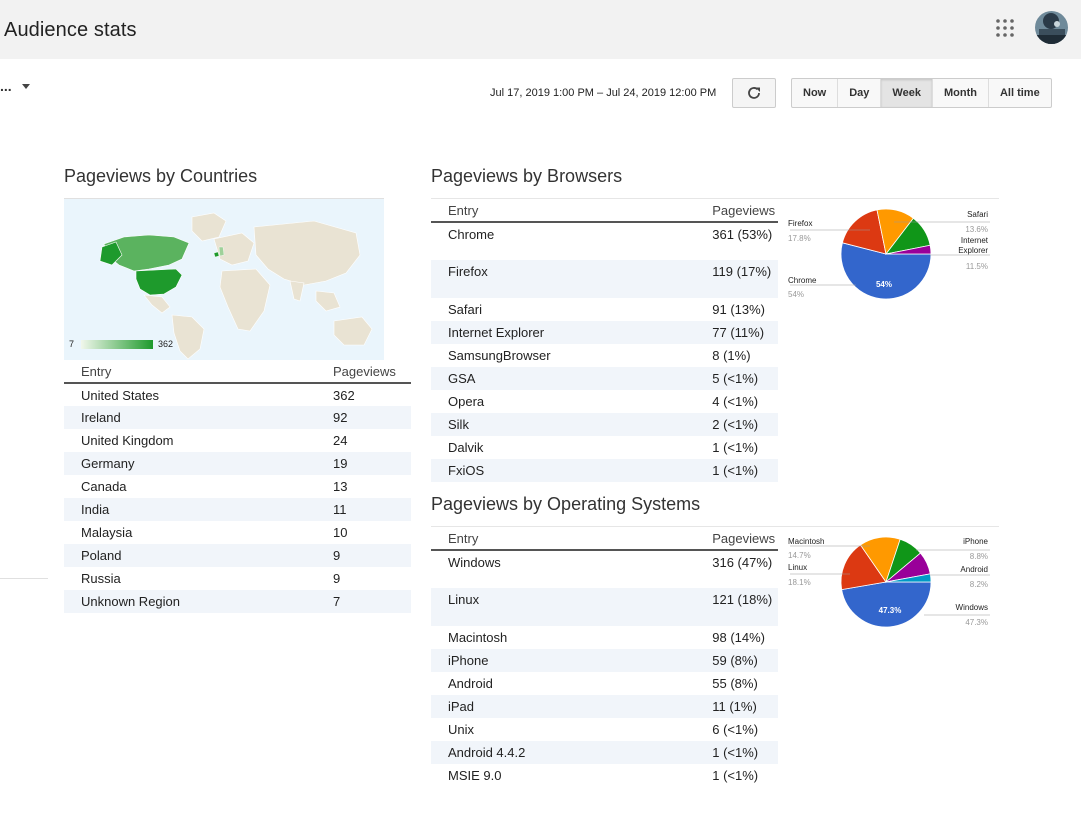 The image size is (1081, 828). Describe the element at coordinates (604, 401) in the screenshot. I see `table-row: Opera 4 (<1%)` at that location.